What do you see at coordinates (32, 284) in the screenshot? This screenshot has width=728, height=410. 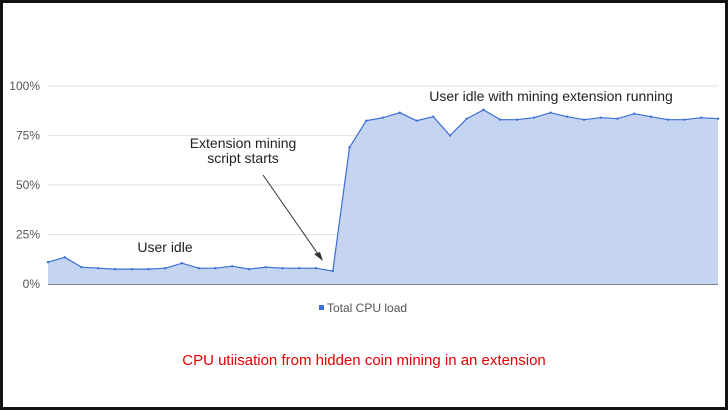 I see `y-tick-label: 0%` at bounding box center [32, 284].